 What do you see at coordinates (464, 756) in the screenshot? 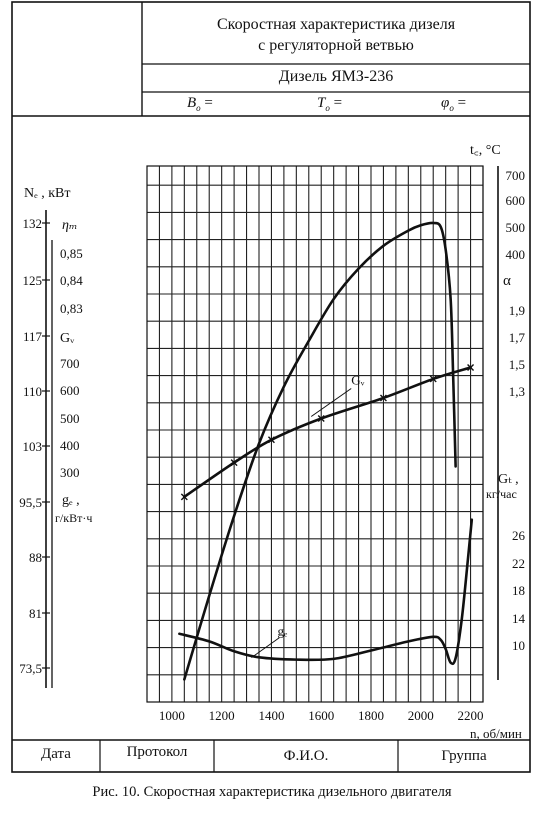
I see `footer-group: Группа` at bounding box center [464, 756].